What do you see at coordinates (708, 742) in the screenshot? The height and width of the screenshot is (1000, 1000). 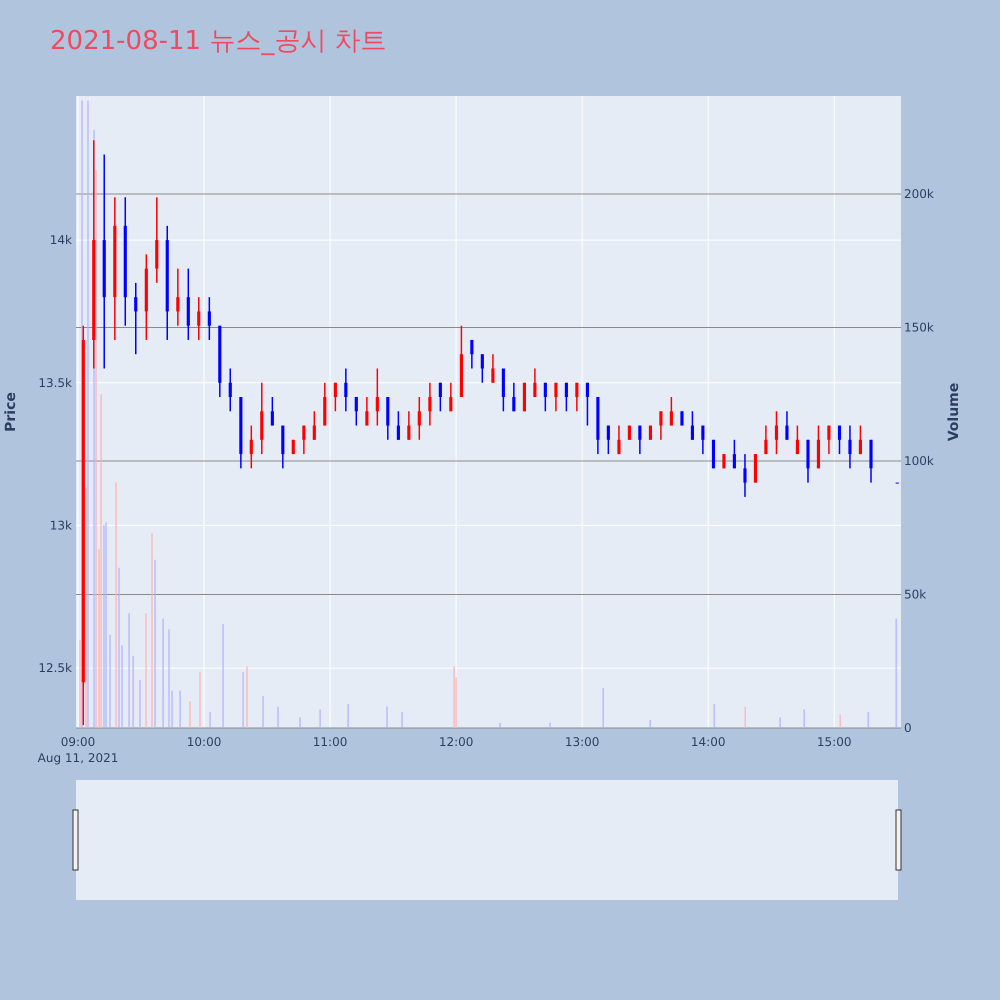 I see `x-tick-label: 14:00` at bounding box center [708, 742].